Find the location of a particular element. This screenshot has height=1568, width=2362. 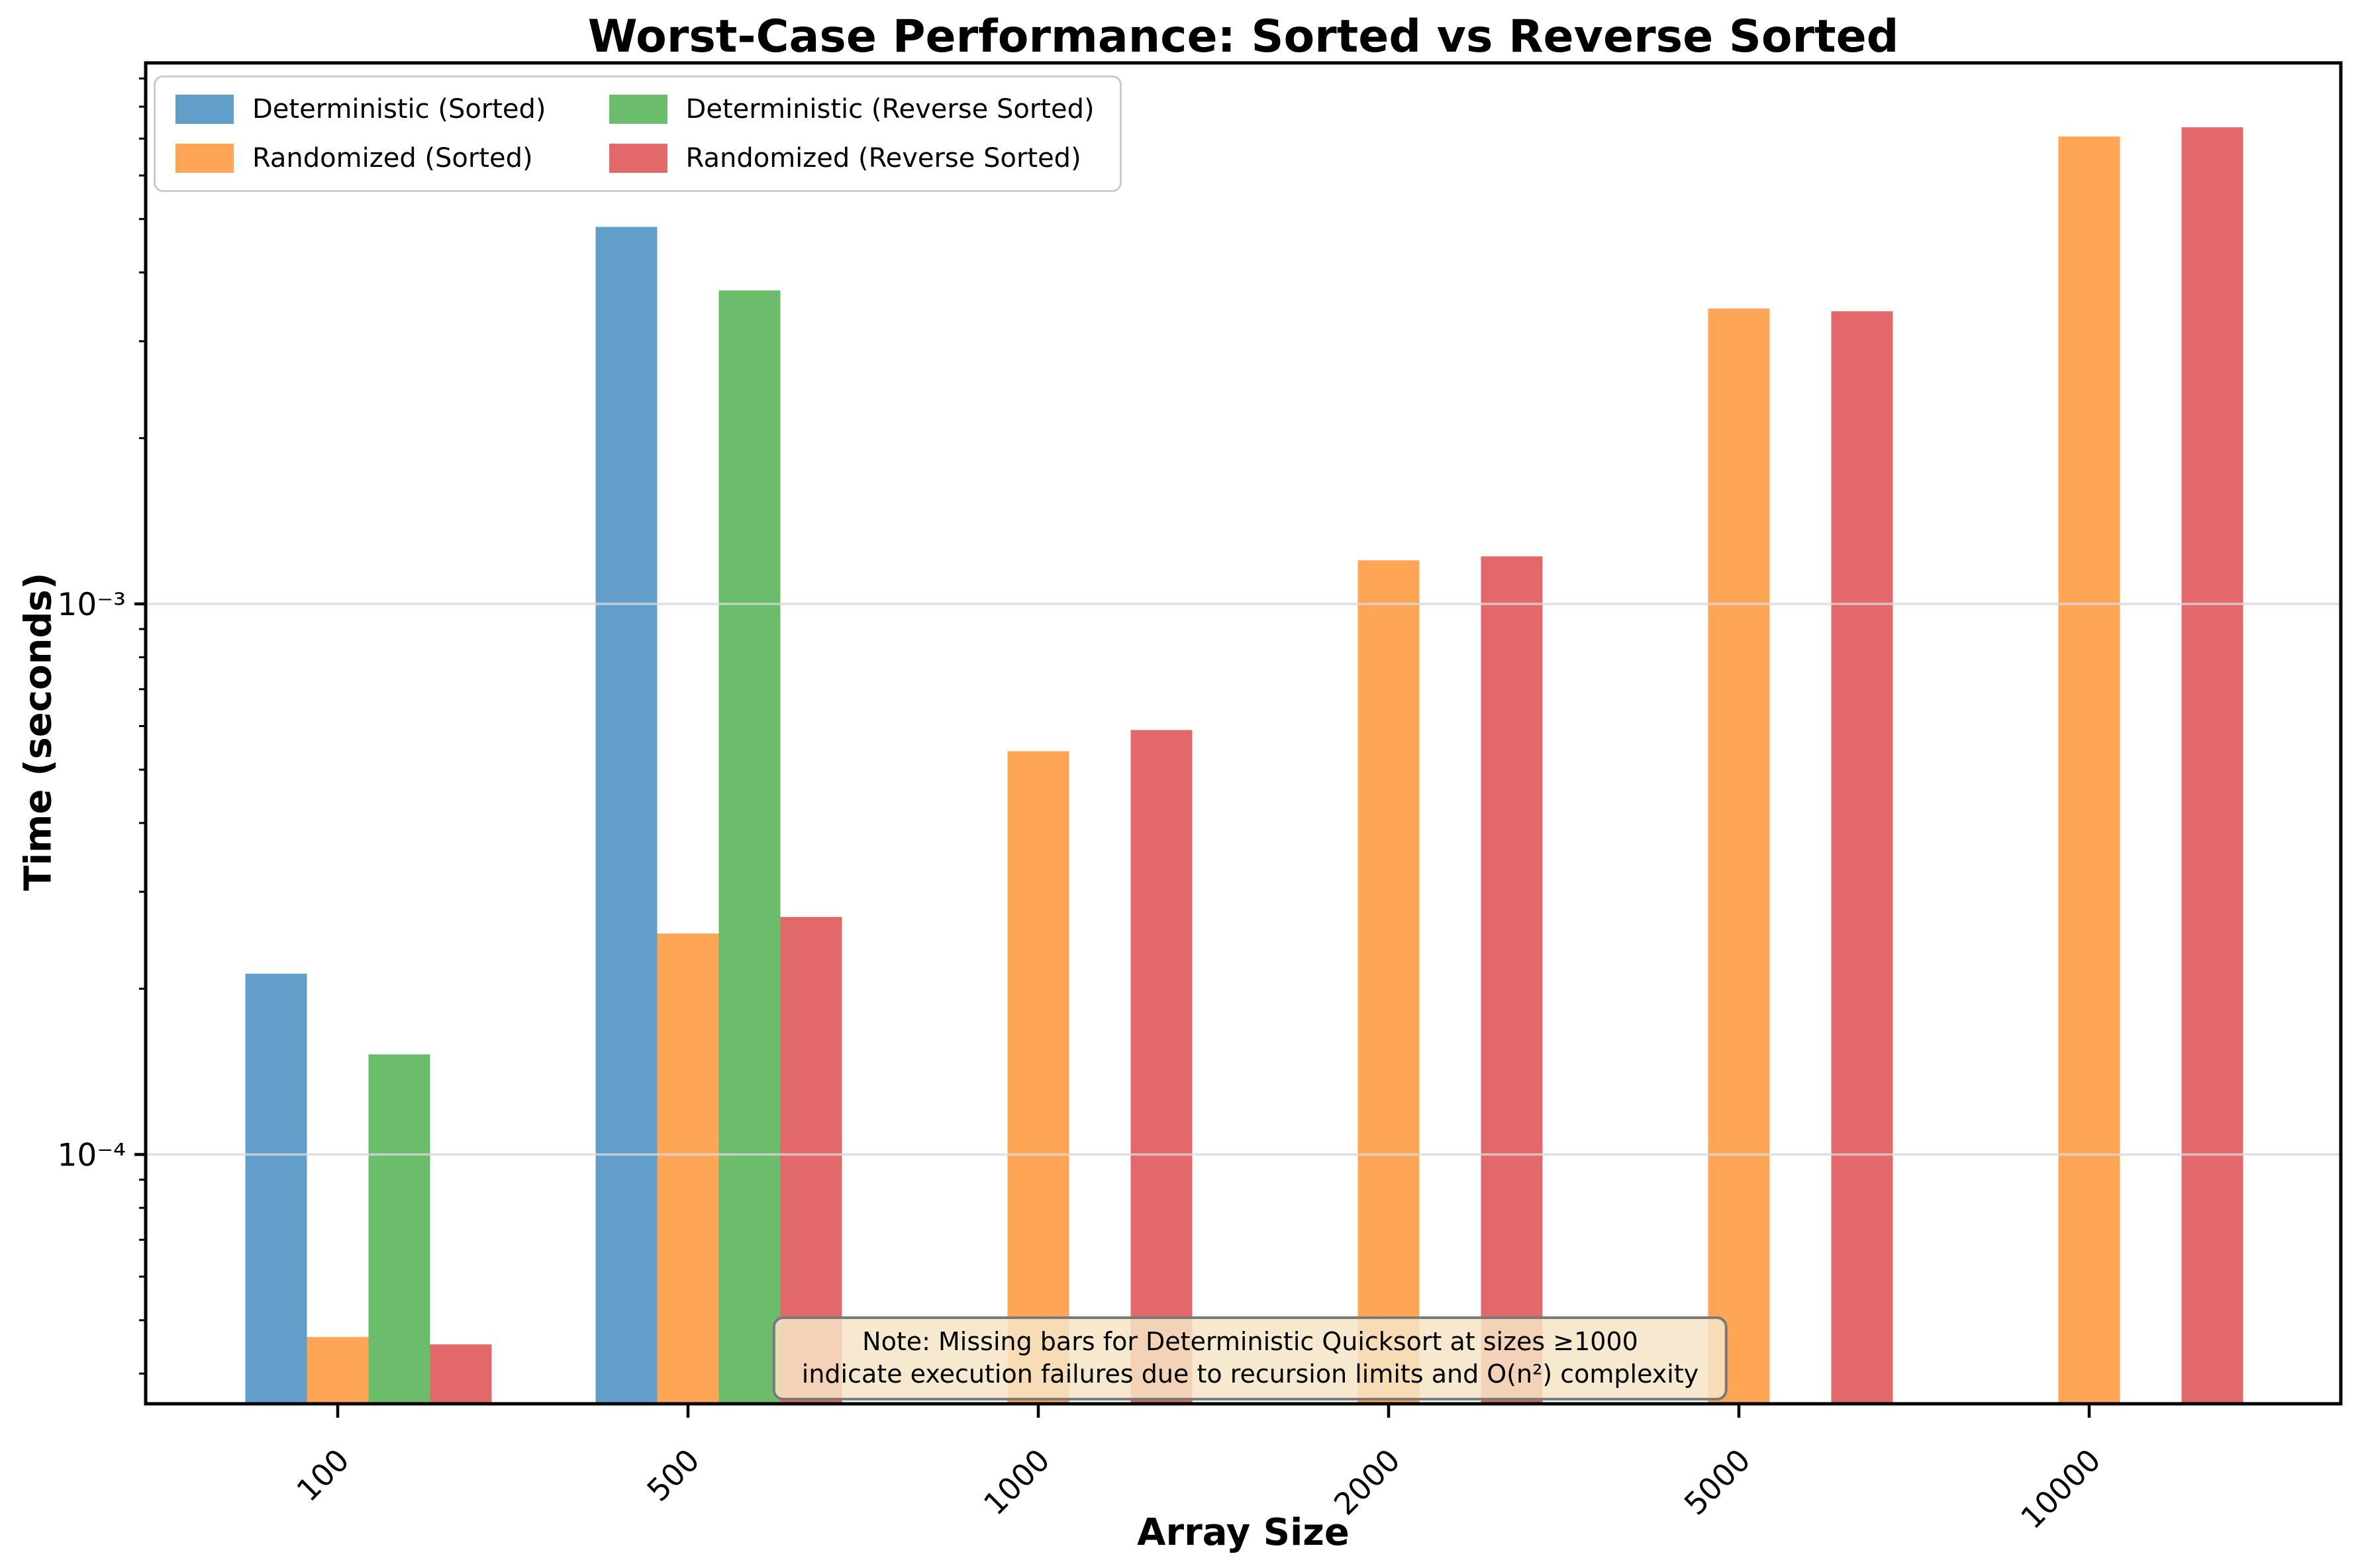

x-axis-label: Array Size is located at coordinates (1244, 1532).